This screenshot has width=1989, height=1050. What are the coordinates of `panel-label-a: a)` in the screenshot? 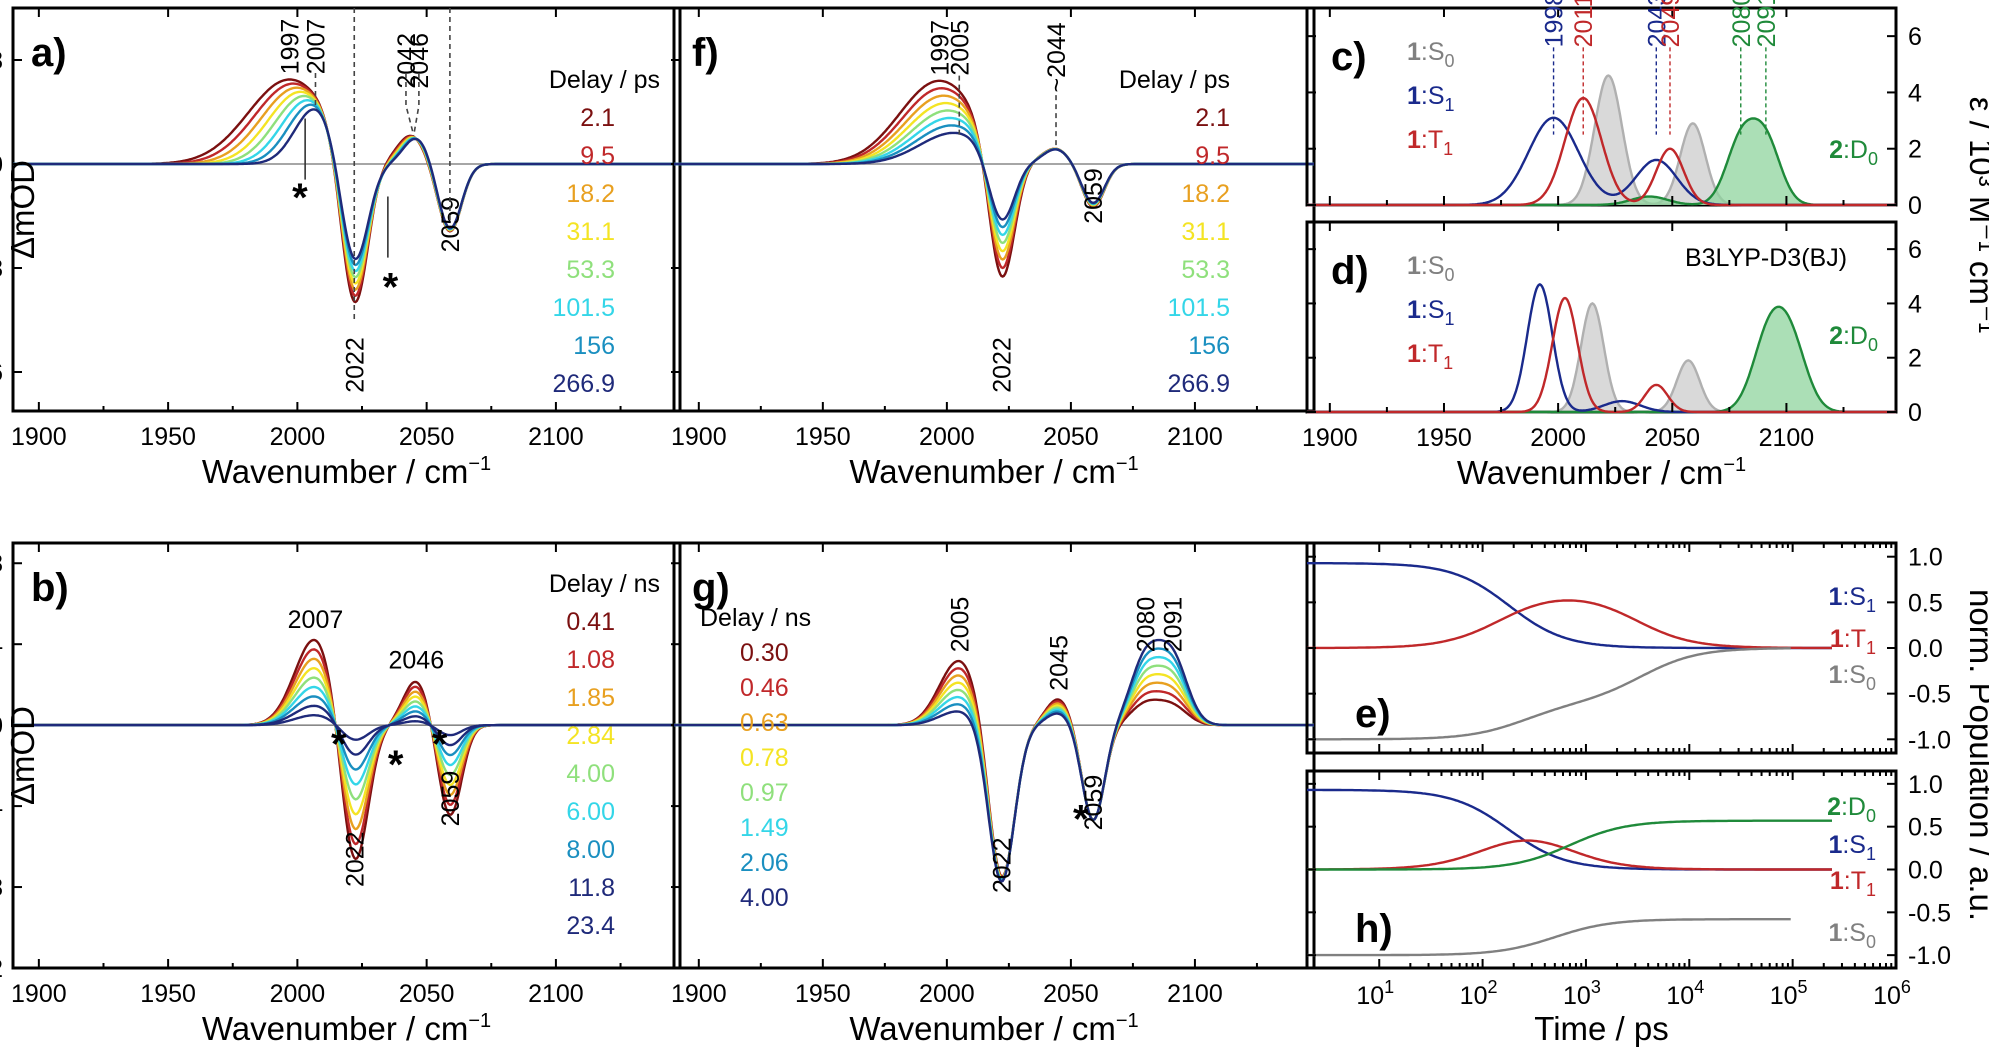 It's located at (49, 53).